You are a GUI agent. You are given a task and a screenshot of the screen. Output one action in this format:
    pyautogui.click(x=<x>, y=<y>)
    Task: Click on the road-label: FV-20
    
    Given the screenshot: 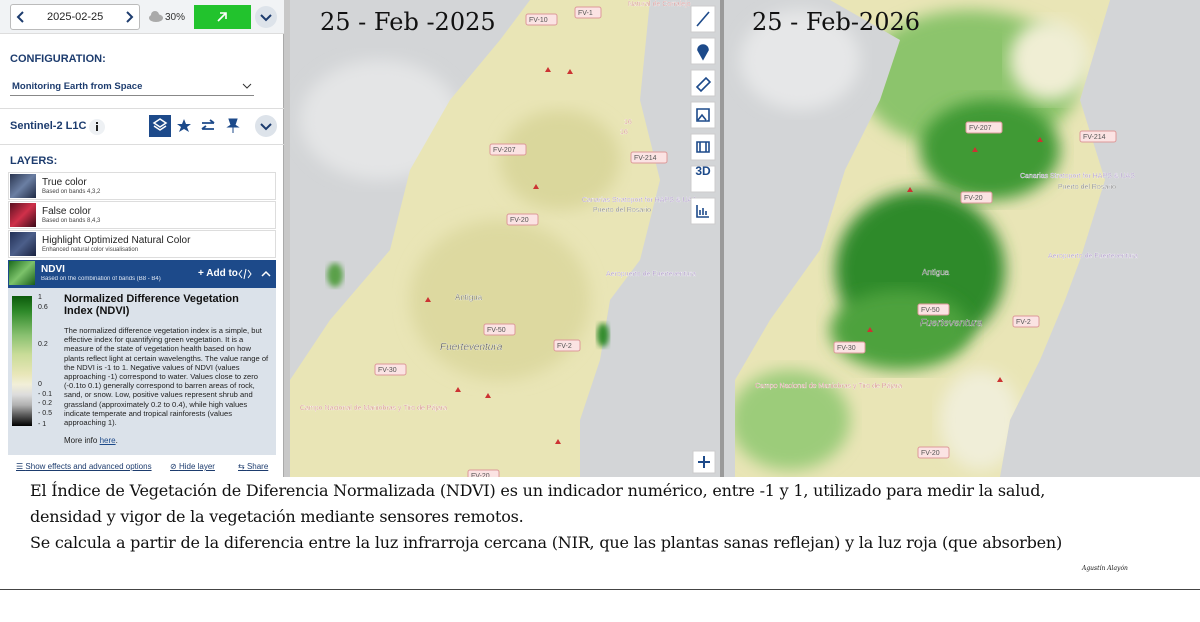 What is the action you would take?
    pyautogui.click(x=973, y=198)
    